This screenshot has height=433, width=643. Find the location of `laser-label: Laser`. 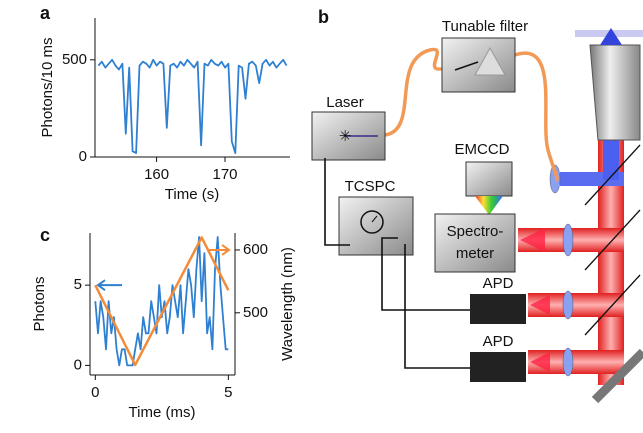

laser-label: Laser is located at coordinates (345, 102).